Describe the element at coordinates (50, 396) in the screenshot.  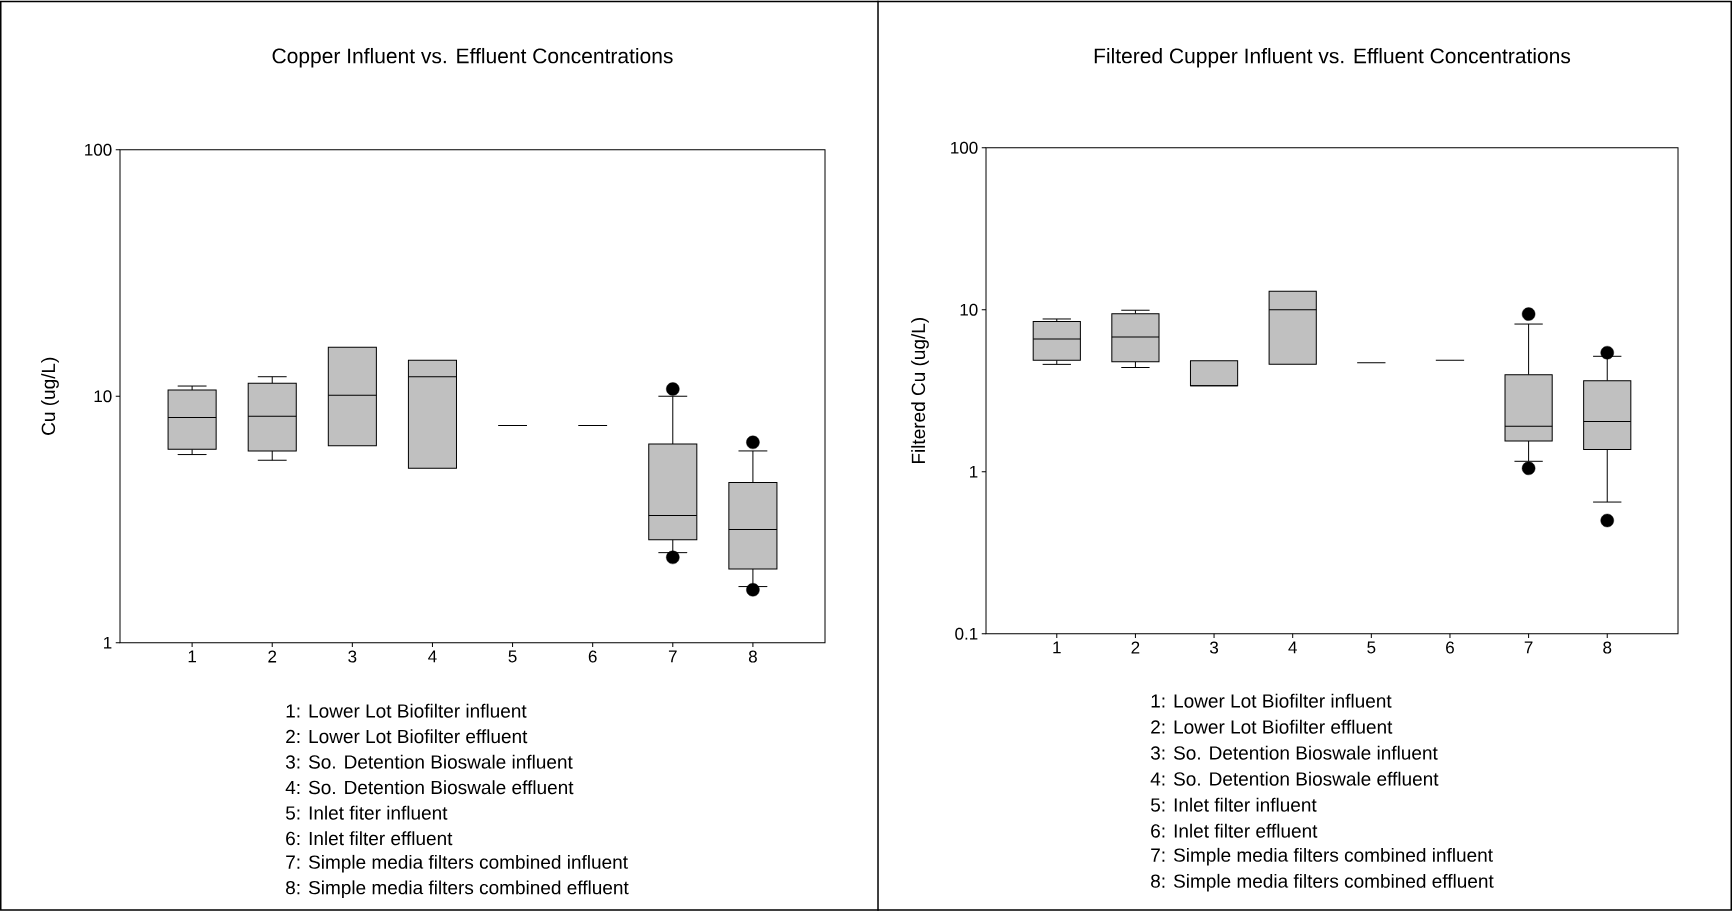
I see `y-axis-title: Cu (ug/L)` at that location.